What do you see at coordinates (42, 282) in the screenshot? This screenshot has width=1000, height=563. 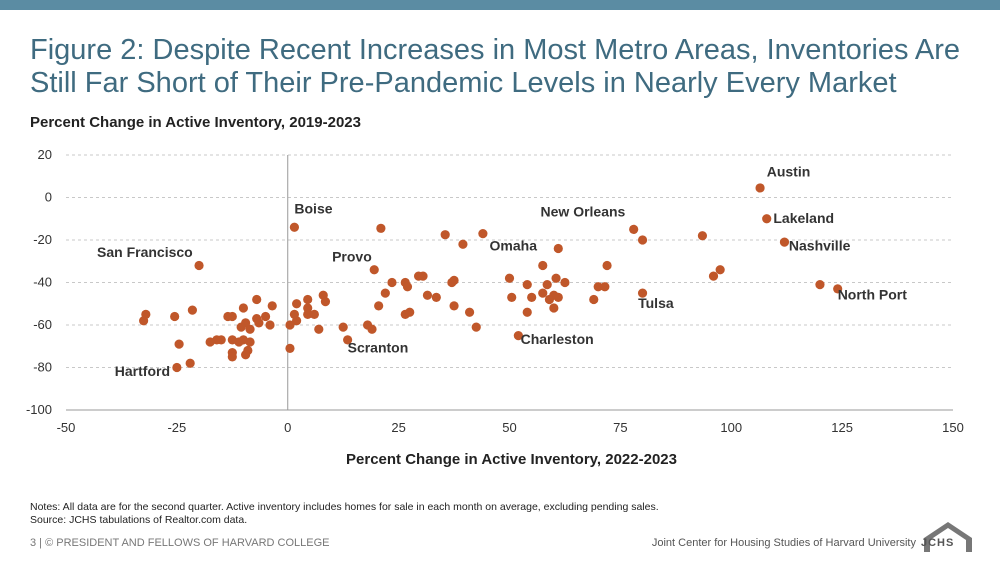 I see `y-tick-label: -40` at bounding box center [42, 282].